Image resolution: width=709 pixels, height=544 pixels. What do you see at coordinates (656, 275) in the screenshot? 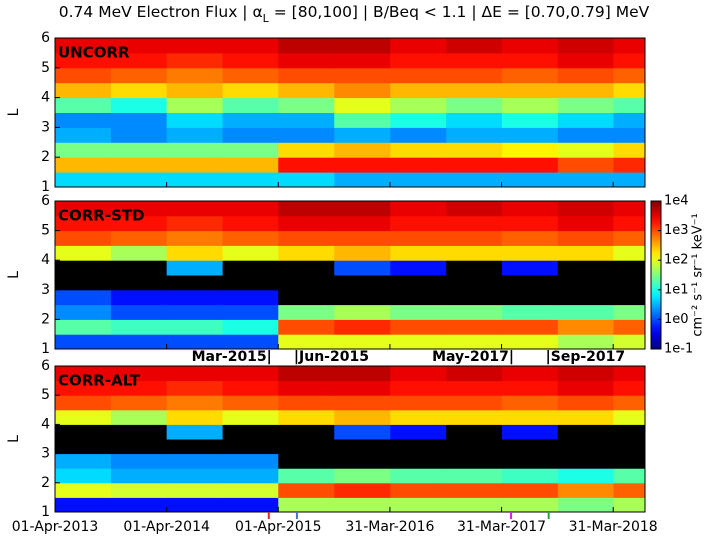
I see `colorbar` at bounding box center [656, 275].